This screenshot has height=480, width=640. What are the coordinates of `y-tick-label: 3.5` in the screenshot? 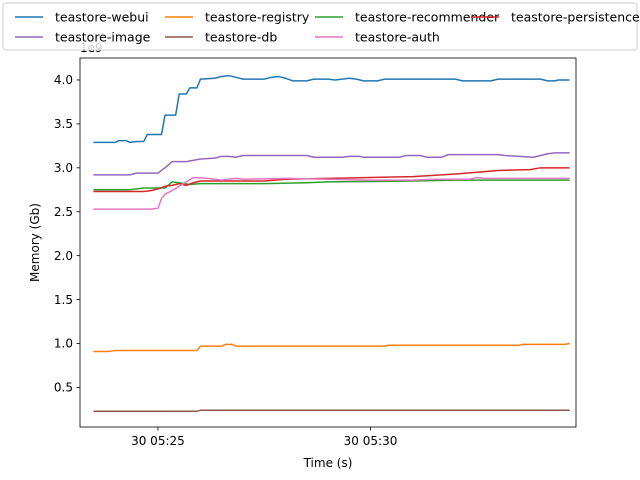 It's located at (63, 124).